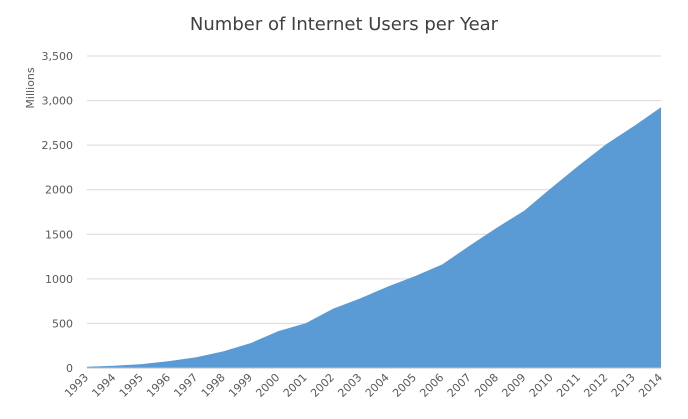  What do you see at coordinates (404, 385) in the screenshot?
I see `x-tick-label: 2005` at bounding box center [404, 385].